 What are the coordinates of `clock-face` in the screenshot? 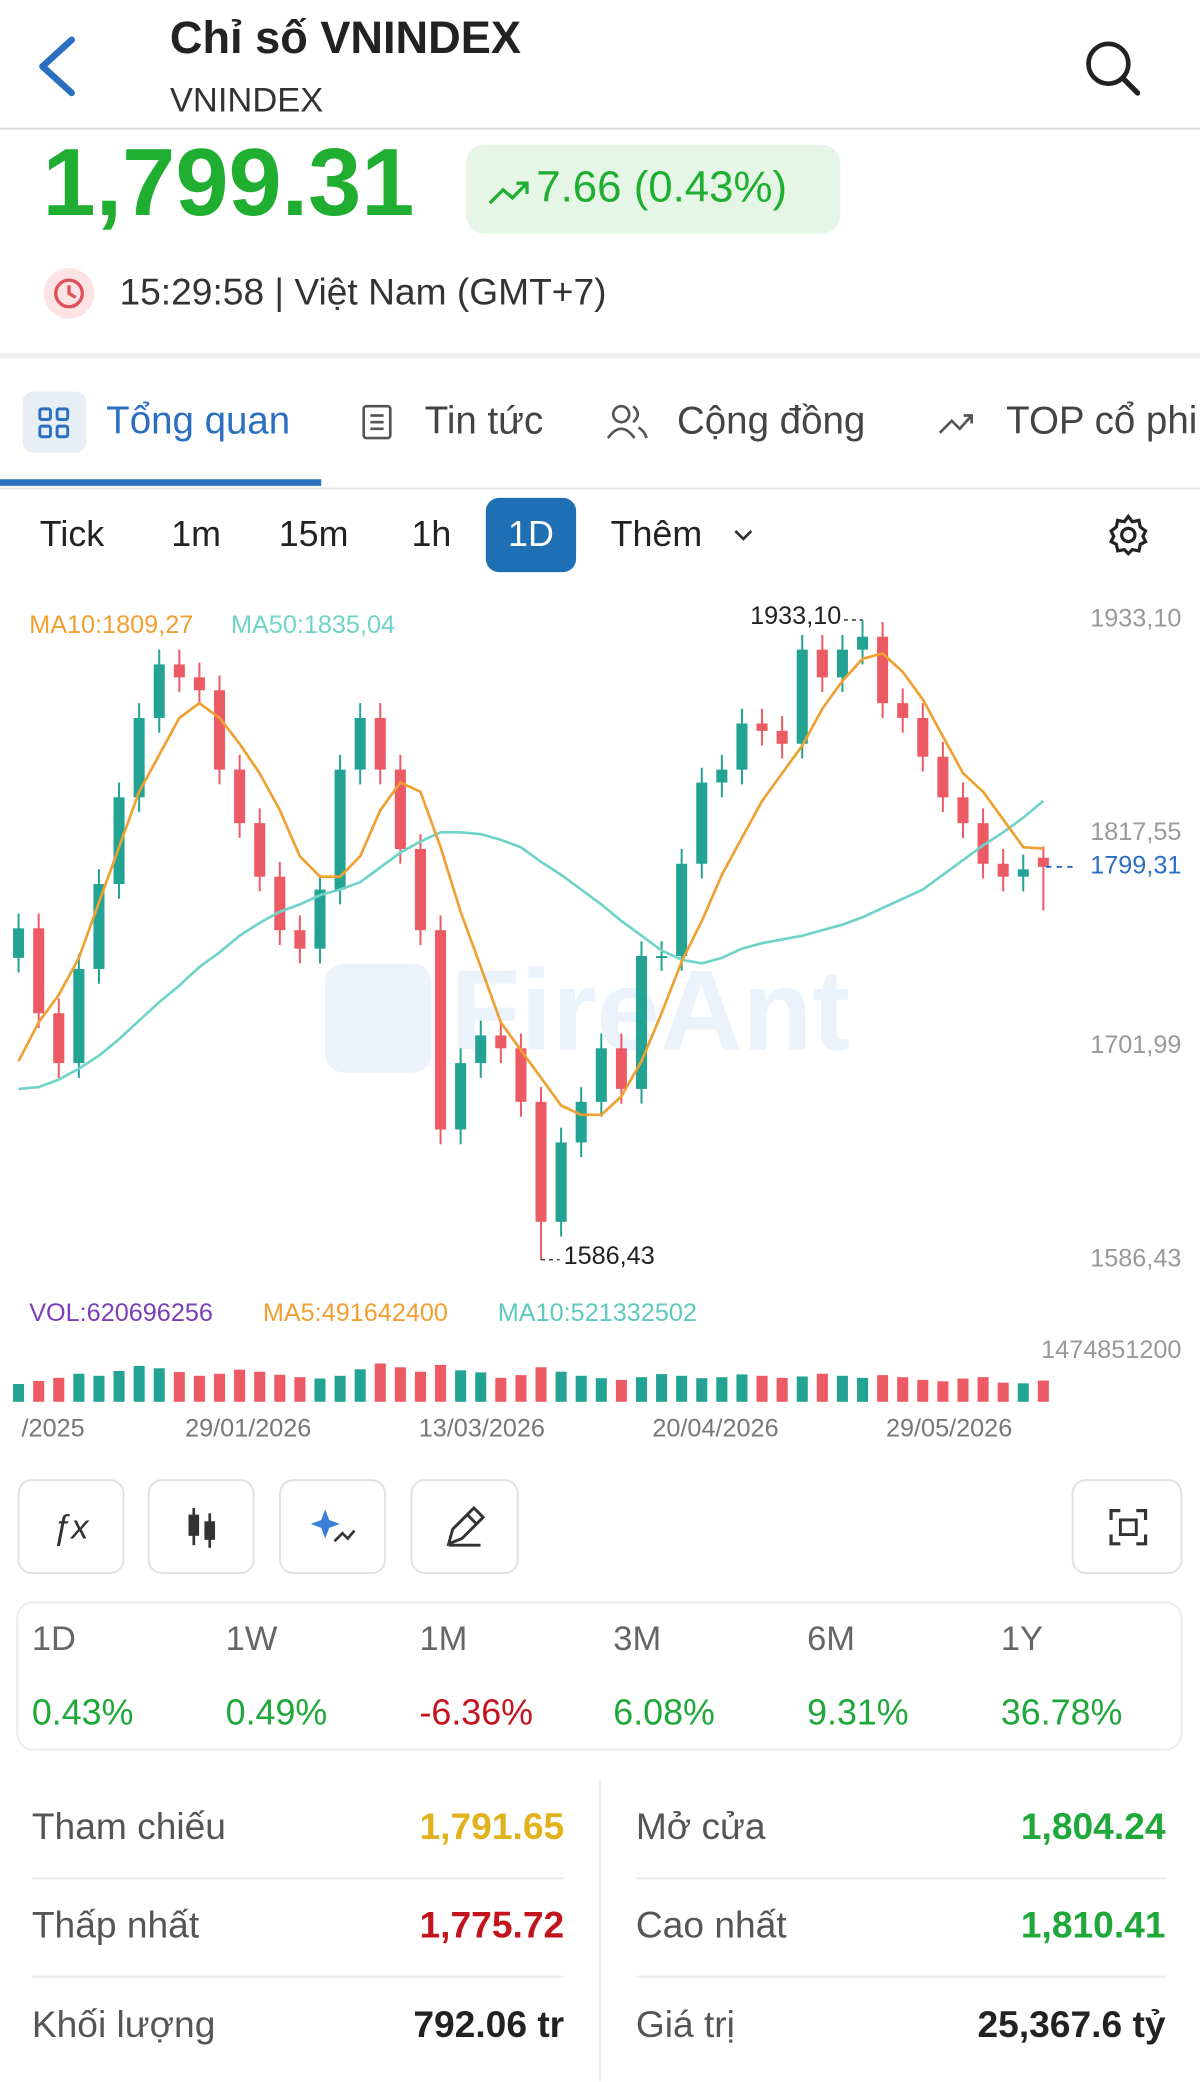 It's located at (69, 293).